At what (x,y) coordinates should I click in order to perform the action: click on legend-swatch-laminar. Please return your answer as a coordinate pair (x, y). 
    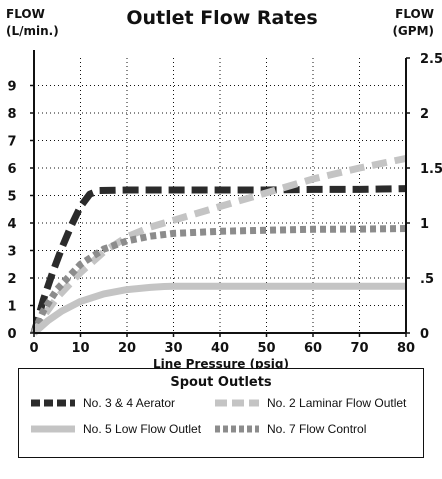
    Looking at the image, I should click on (237, 403).